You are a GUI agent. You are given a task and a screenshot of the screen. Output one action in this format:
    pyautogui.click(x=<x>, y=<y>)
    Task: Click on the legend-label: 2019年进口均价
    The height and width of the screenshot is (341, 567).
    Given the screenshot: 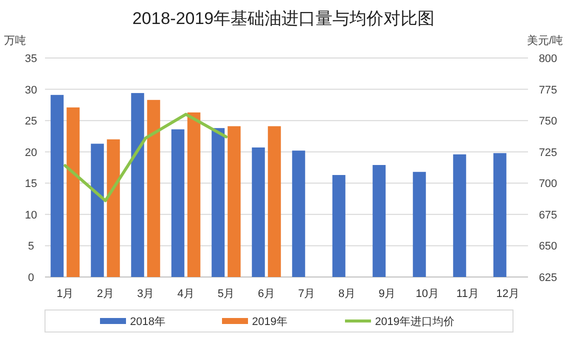 What is the action you would take?
    pyautogui.click(x=414, y=321)
    